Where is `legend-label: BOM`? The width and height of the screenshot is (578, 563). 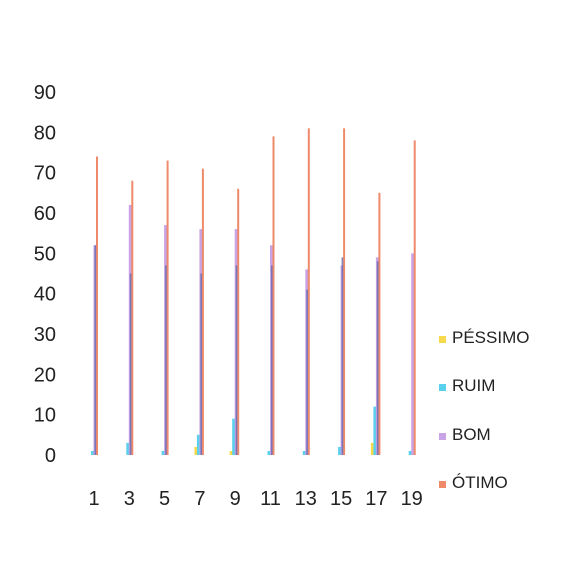 legend-label: BOM is located at coordinates (471, 434).